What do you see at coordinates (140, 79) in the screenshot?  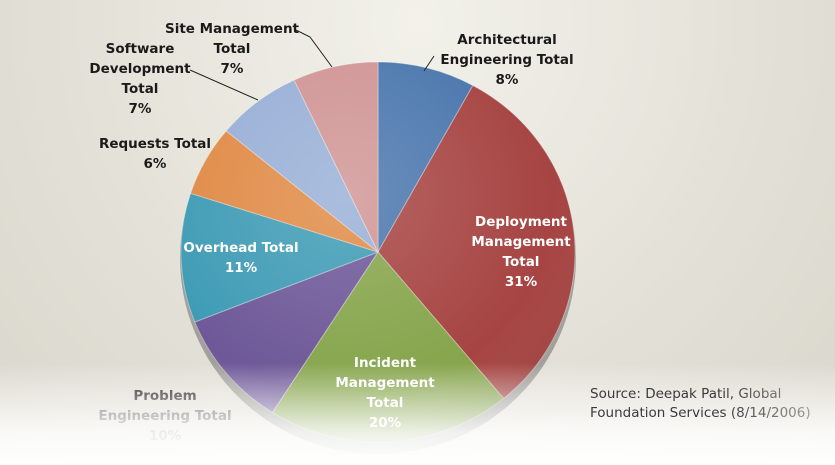 I see `slice-label: Software Development Total 7%` at bounding box center [140, 79].